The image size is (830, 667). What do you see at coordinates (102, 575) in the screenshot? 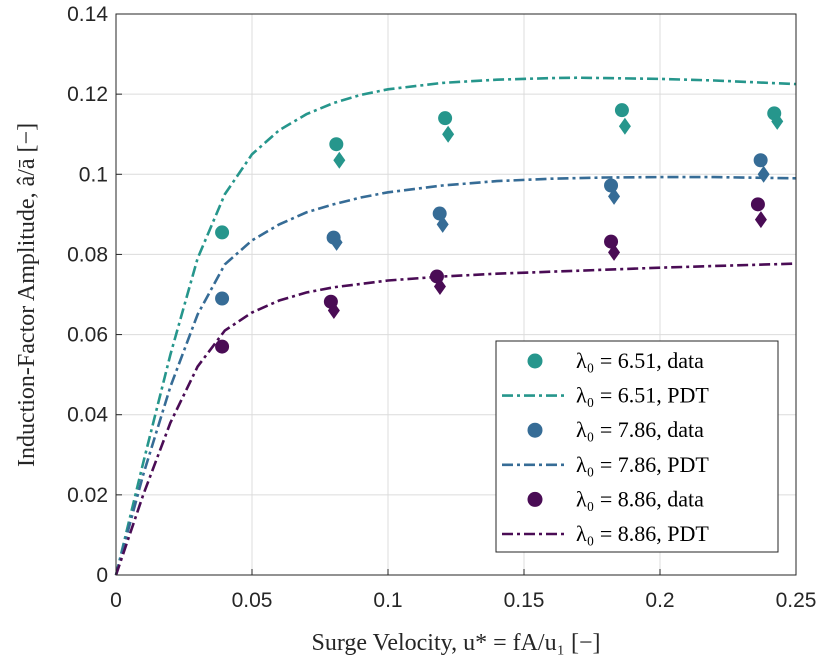
I see `y-tick-label: 0` at bounding box center [102, 575].